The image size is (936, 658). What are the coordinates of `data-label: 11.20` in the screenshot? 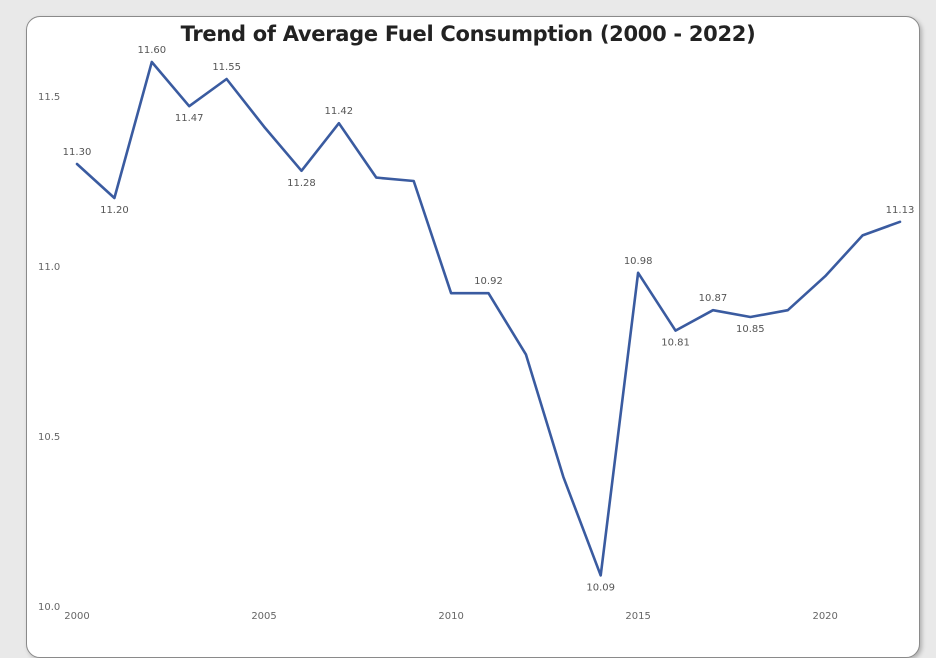 It's located at (114, 210).